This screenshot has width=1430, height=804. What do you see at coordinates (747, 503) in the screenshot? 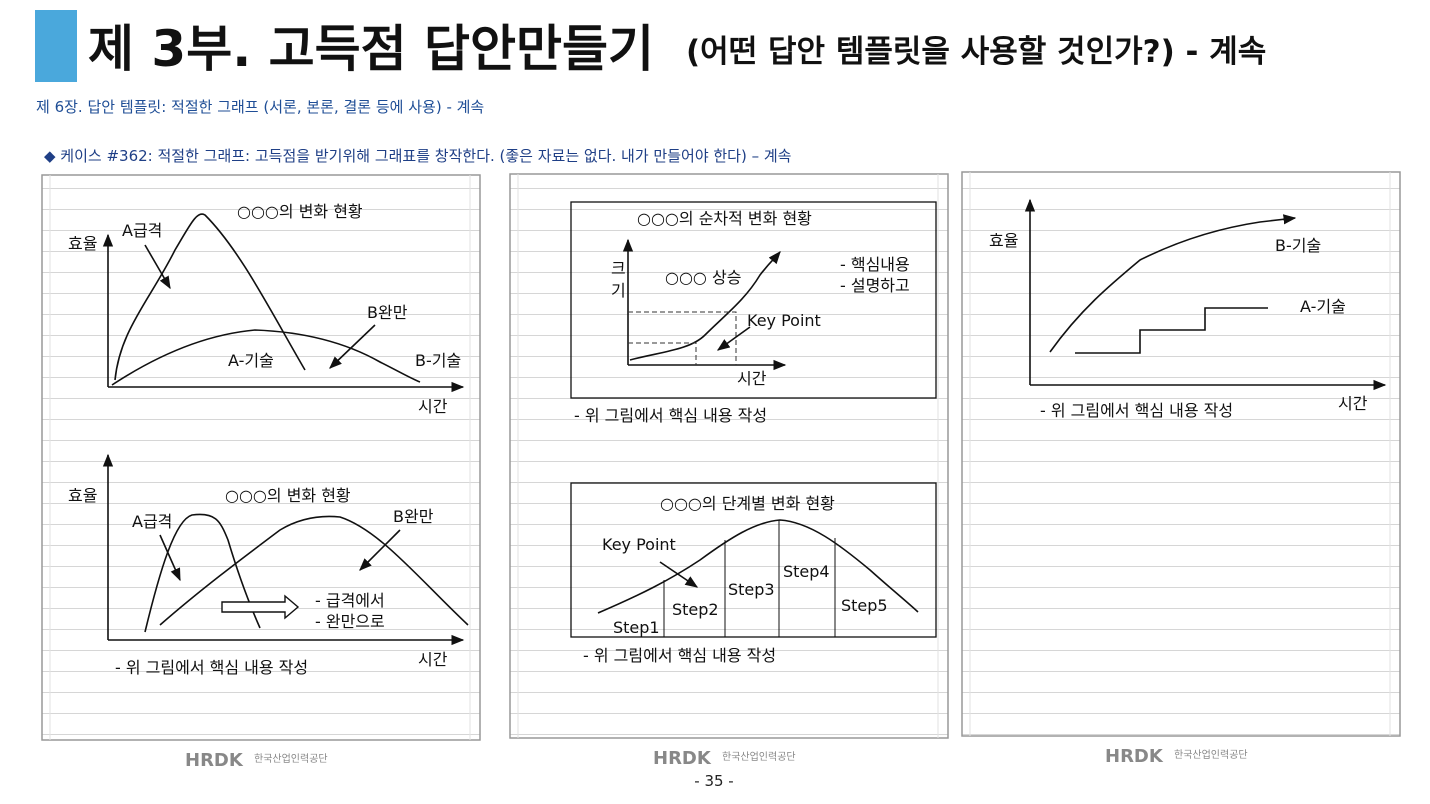
I see `figure-title: ○○○의 단계별 변화 현황` at bounding box center [747, 503].